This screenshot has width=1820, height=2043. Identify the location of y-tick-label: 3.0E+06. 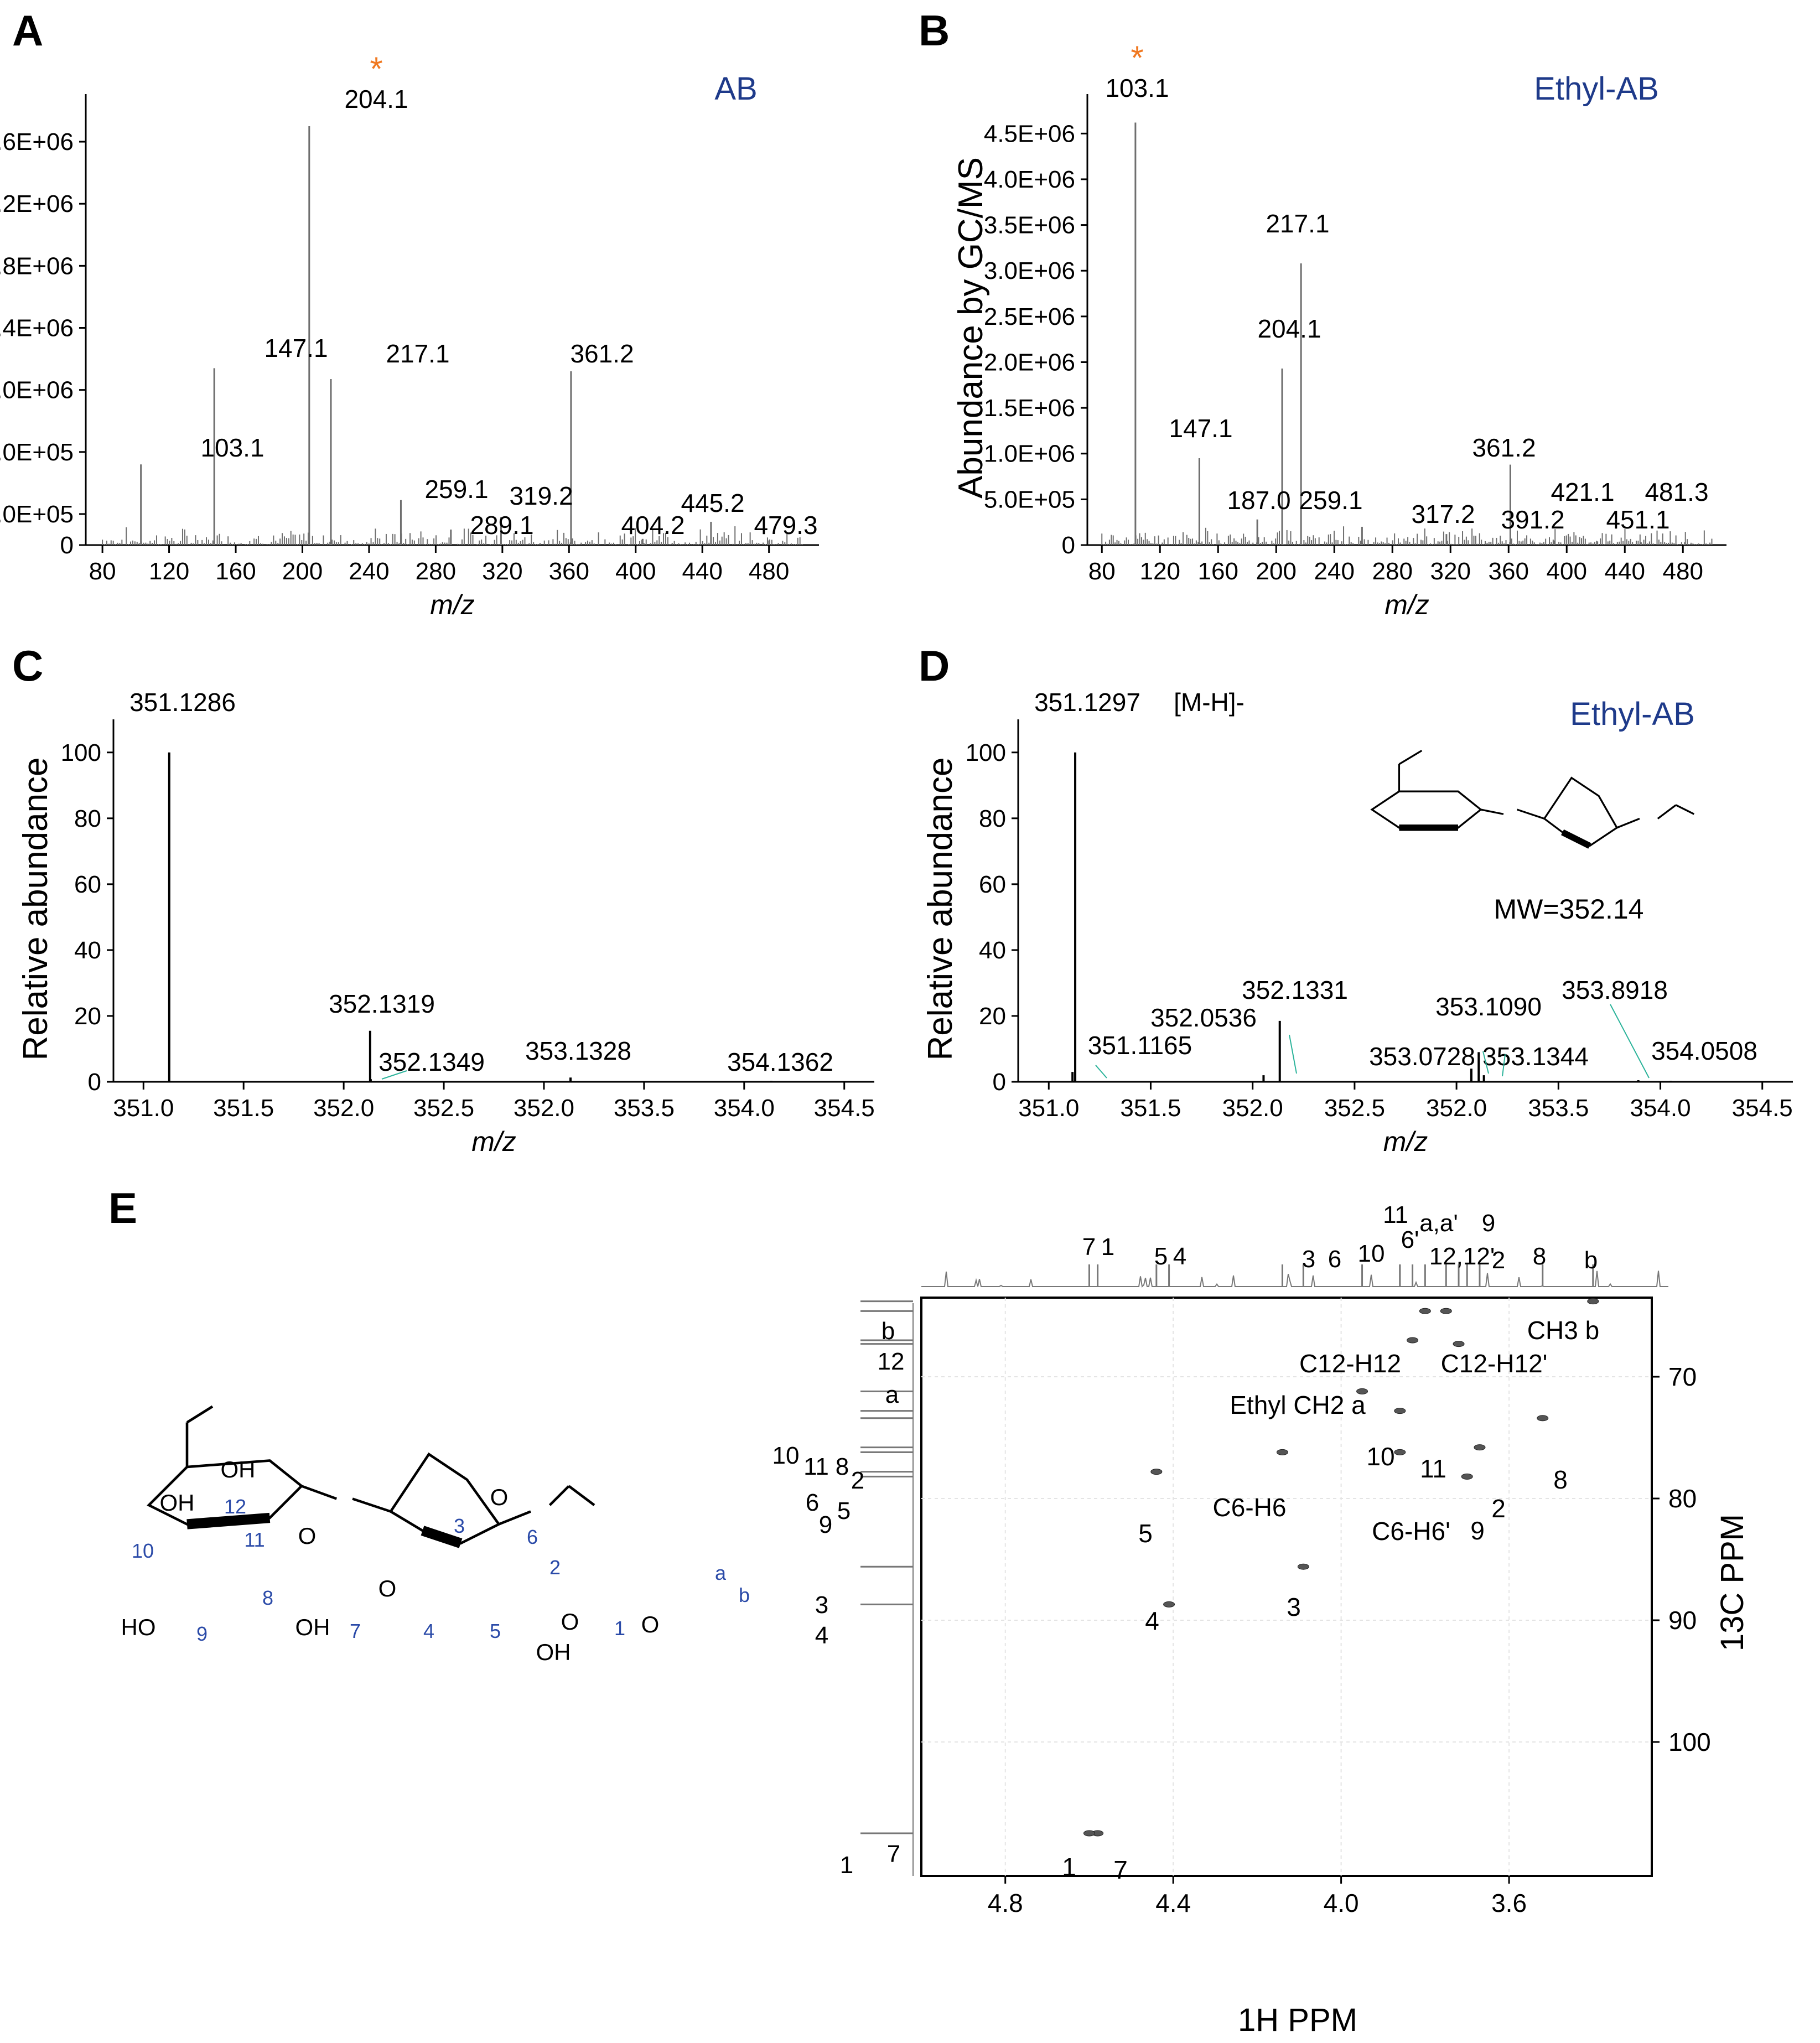
(1029, 270).